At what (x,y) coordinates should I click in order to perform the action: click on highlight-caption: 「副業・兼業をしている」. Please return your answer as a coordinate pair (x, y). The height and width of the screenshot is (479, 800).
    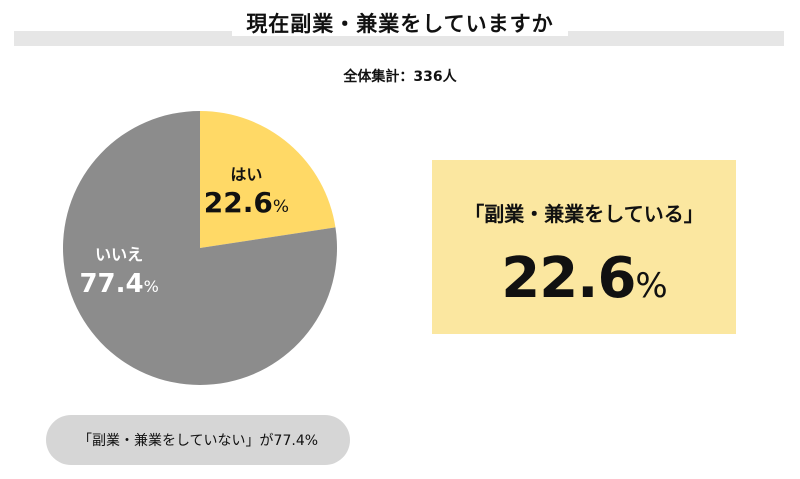
    Looking at the image, I should click on (584, 214).